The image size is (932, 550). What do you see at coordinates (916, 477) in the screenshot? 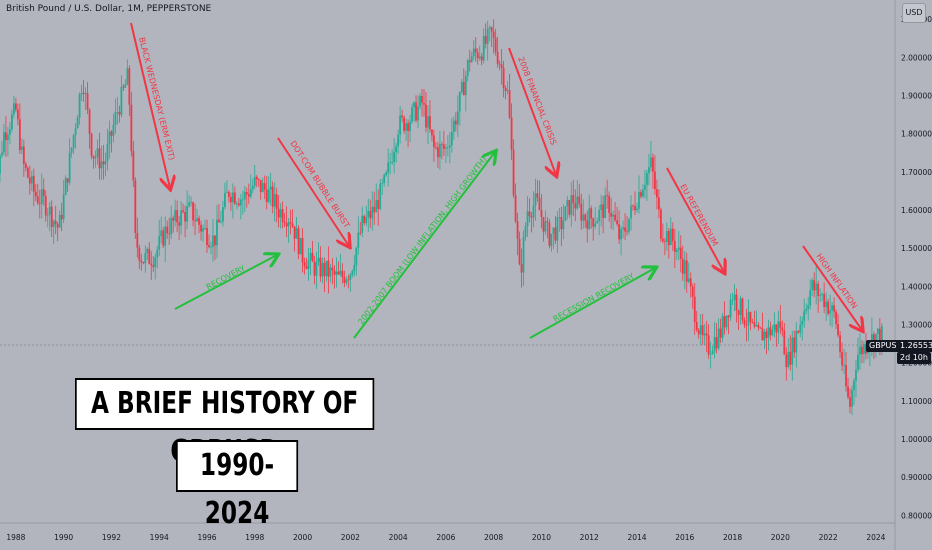
I see `price-tick-label: 0.90000` at bounding box center [916, 477].